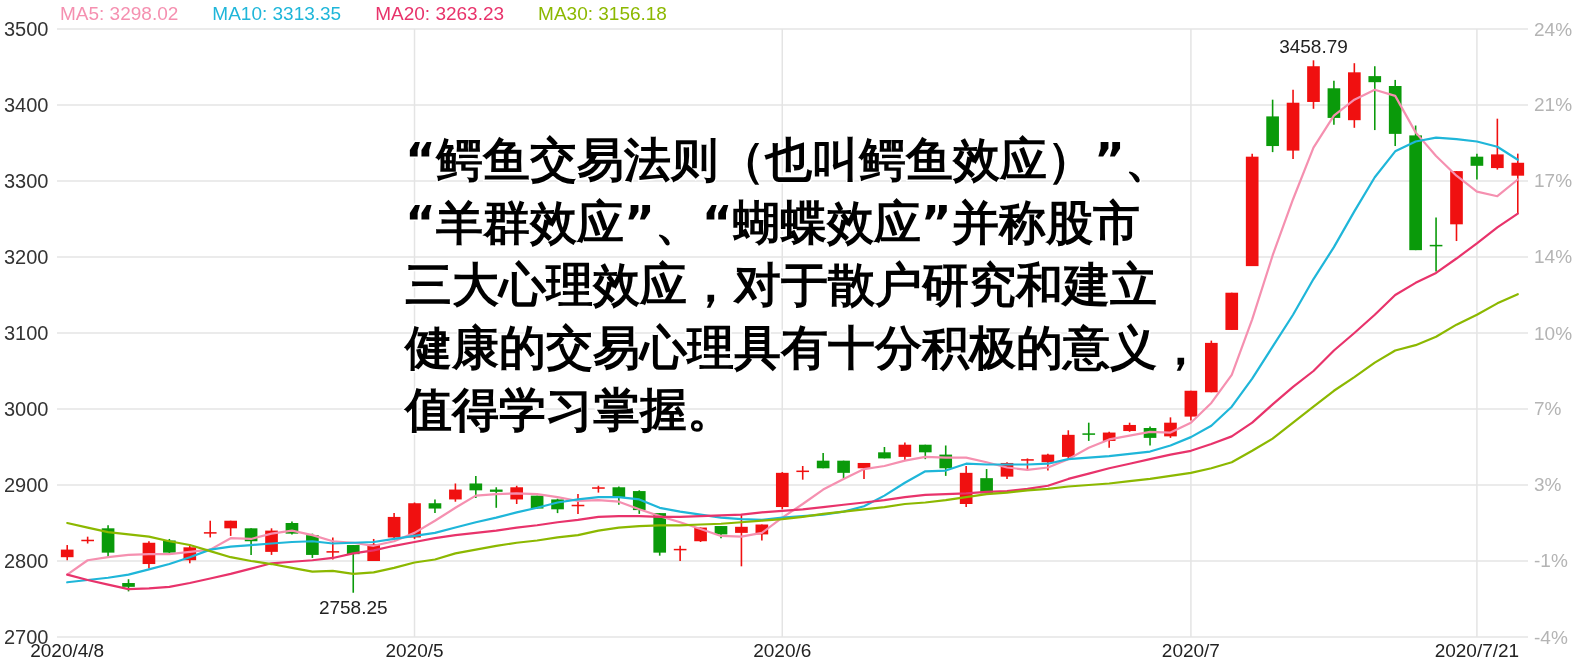 The image size is (1580, 663). I want to click on y2-tick-label: -4%, so click(1551, 637).